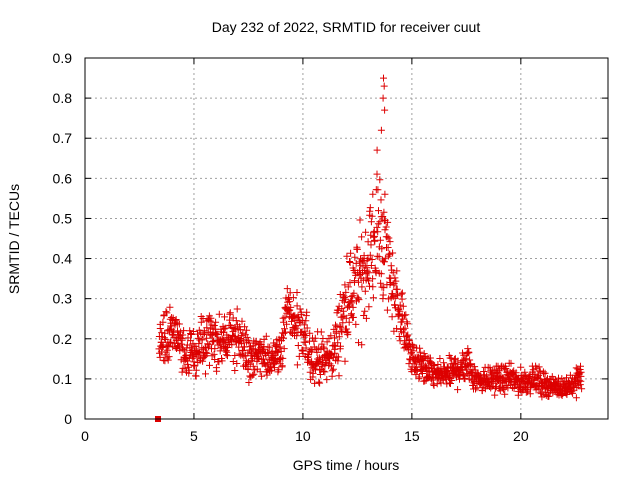 This screenshot has width=640, height=480. I want to click on y-tick-label: 0.8, so click(63, 98).